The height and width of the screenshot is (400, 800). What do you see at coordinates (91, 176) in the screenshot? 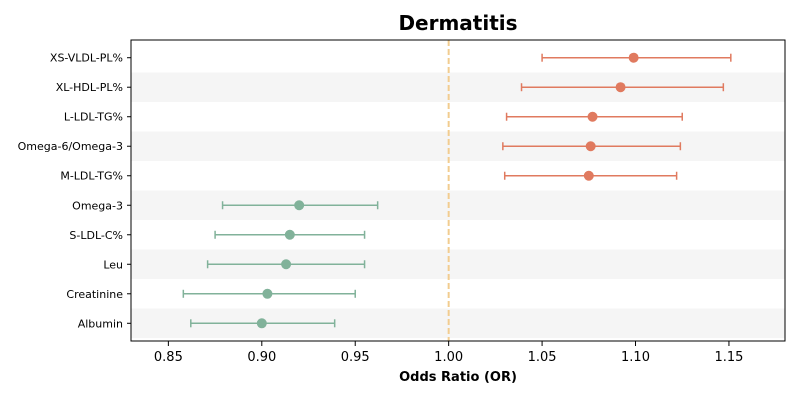
I see `y-tick-label: M-LDL-TG%` at bounding box center [91, 176].